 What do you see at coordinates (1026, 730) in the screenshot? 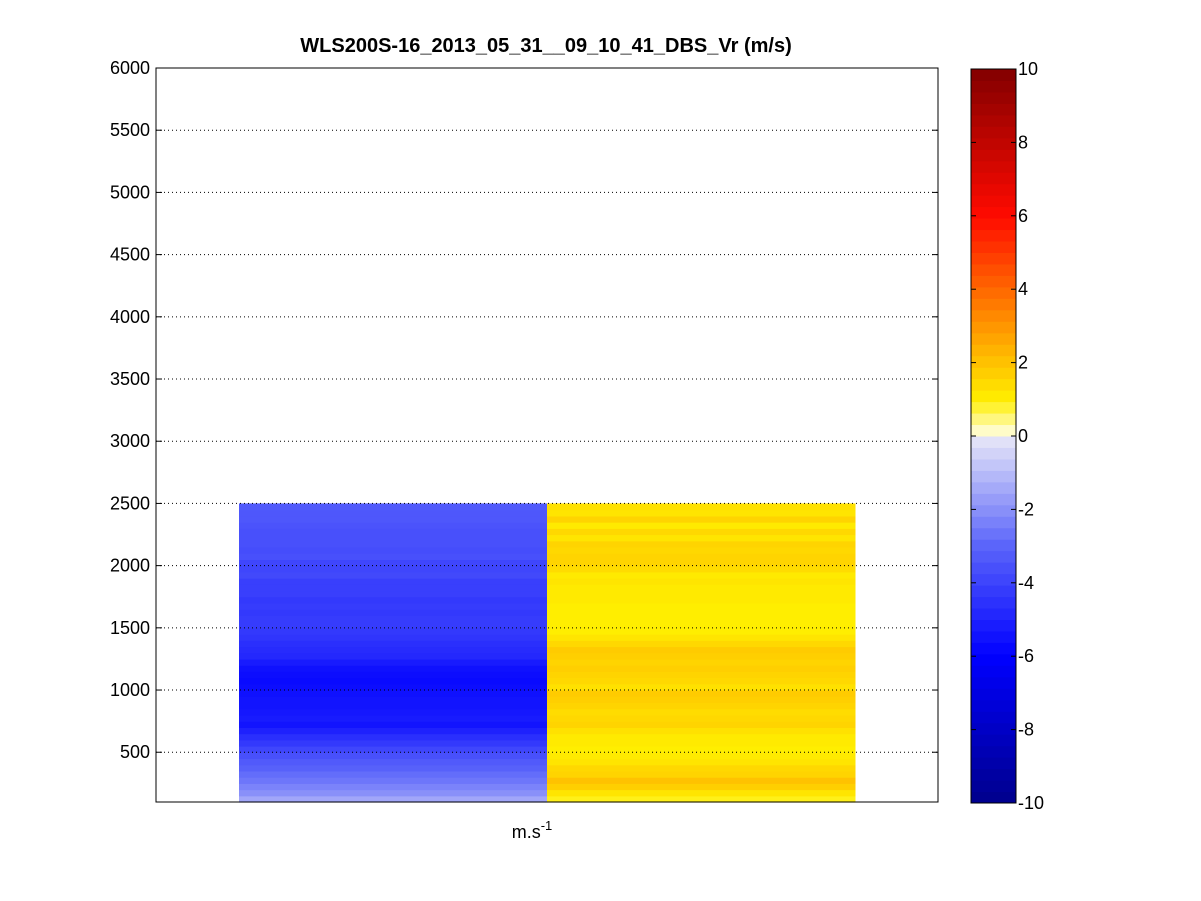
I see `colorbar-tick-label: -8` at bounding box center [1026, 730].